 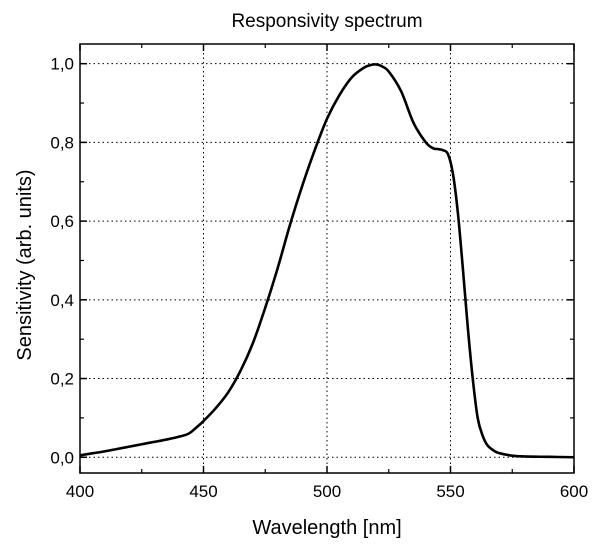 What do you see at coordinates (25, 264) in the screenshot?
I see `y-axis-title: Sensitivity (arb. units)` at bounding box center [25, 264].